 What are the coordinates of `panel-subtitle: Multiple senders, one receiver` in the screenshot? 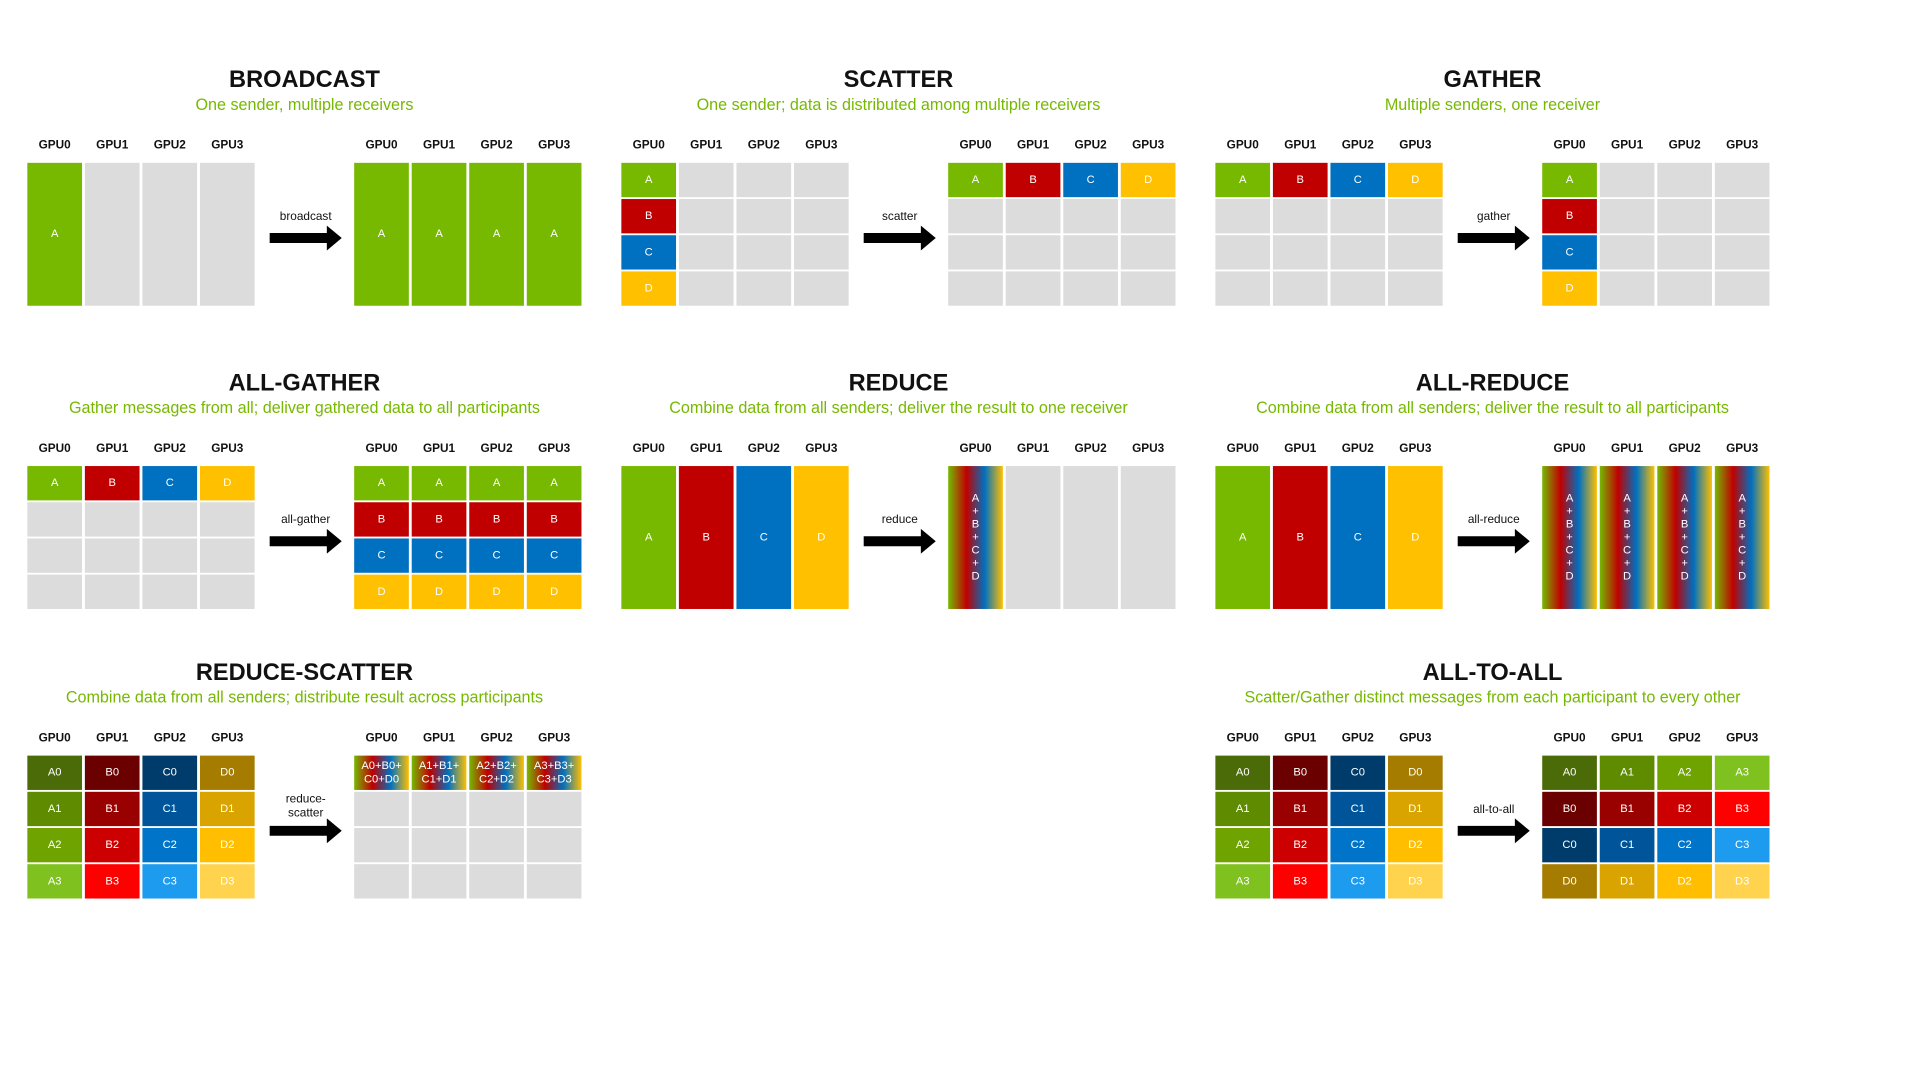 It's located at (1493, 105).